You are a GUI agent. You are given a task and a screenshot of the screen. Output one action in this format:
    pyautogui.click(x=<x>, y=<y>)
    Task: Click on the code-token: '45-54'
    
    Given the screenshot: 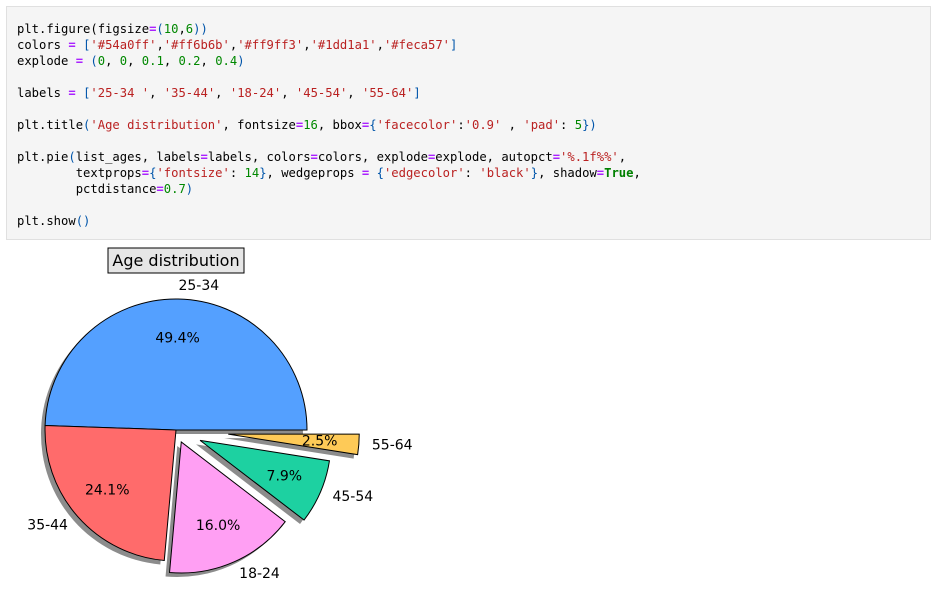 What is the action you would take?
    pyautogui.click(x=321, y=93)
    